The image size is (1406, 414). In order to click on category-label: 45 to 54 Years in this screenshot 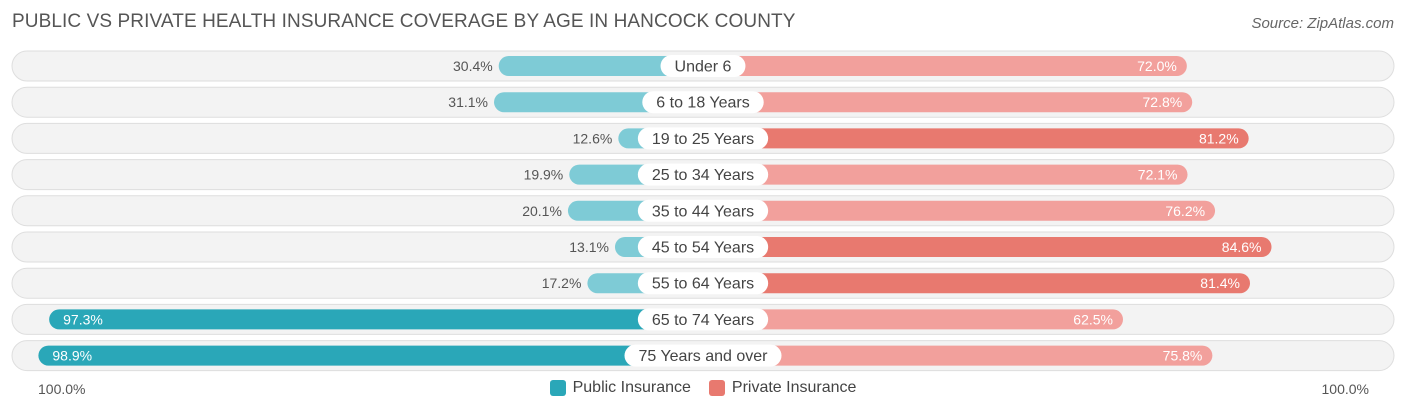, I will do `click(703, 248)`.